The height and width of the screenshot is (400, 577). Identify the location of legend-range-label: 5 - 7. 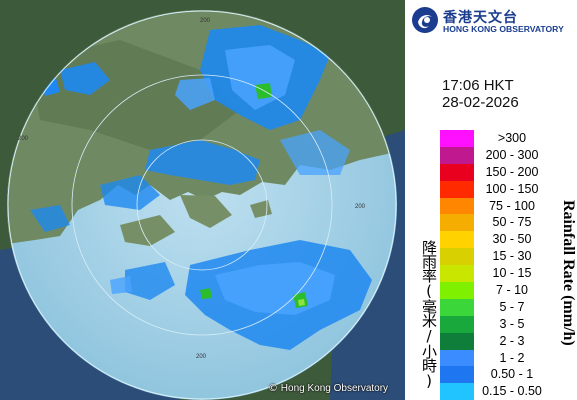
(512, 306).